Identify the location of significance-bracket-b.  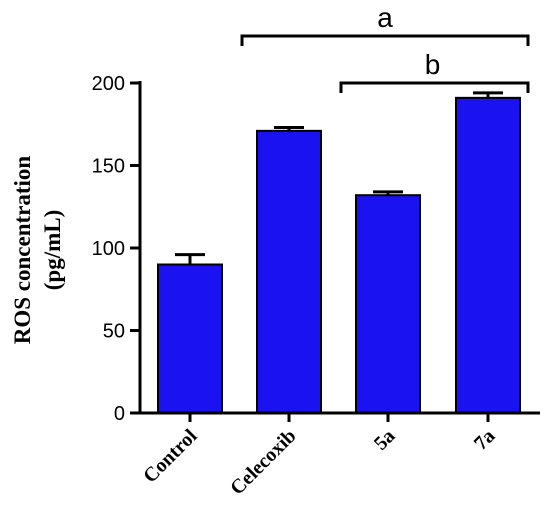
(434, 87).